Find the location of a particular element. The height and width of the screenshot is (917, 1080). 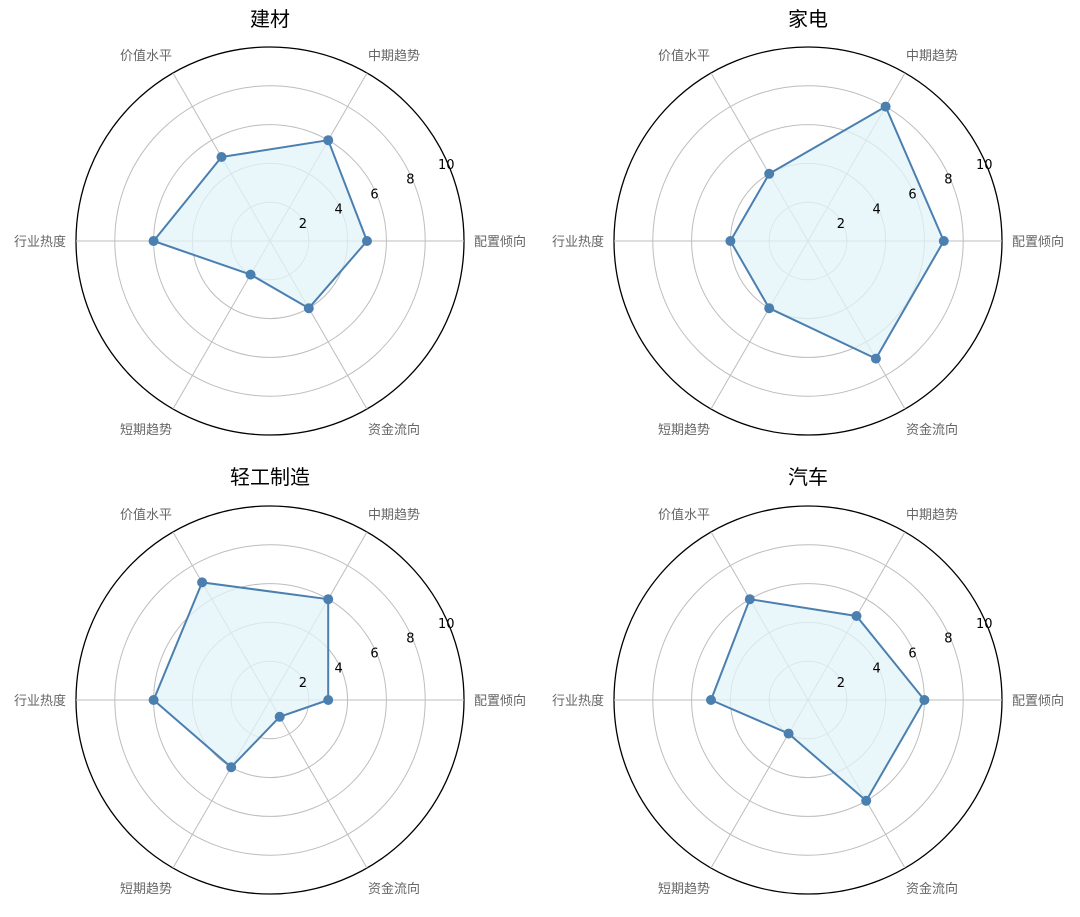

axis-spoke is located at coordinates (318, 784).